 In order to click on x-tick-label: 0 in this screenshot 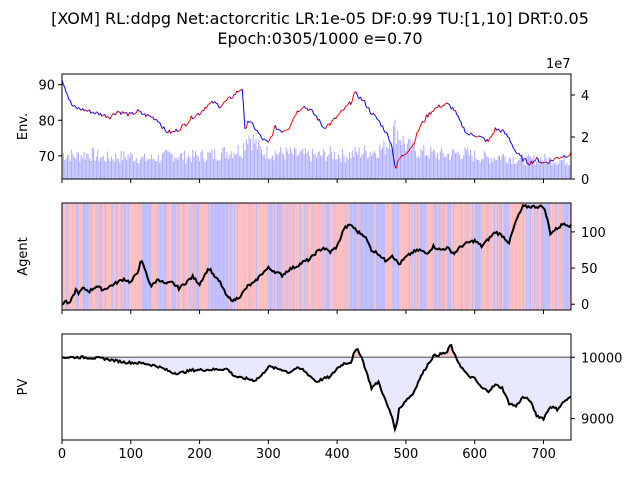, I will do `click(62, 454)`.